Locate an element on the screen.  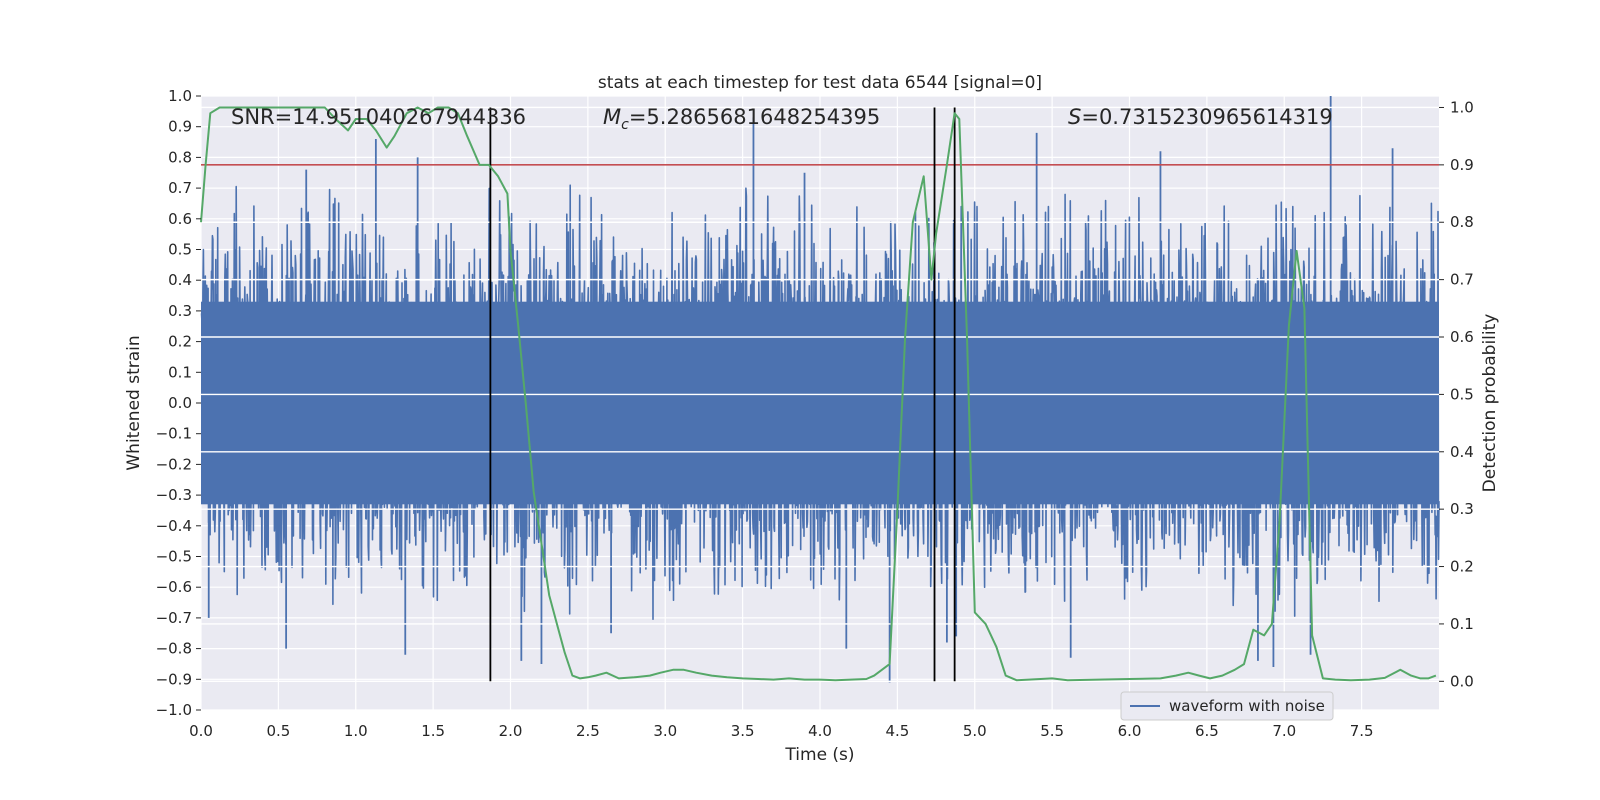
x-tick-label: 0.5 is located at coordinates (278, 731).